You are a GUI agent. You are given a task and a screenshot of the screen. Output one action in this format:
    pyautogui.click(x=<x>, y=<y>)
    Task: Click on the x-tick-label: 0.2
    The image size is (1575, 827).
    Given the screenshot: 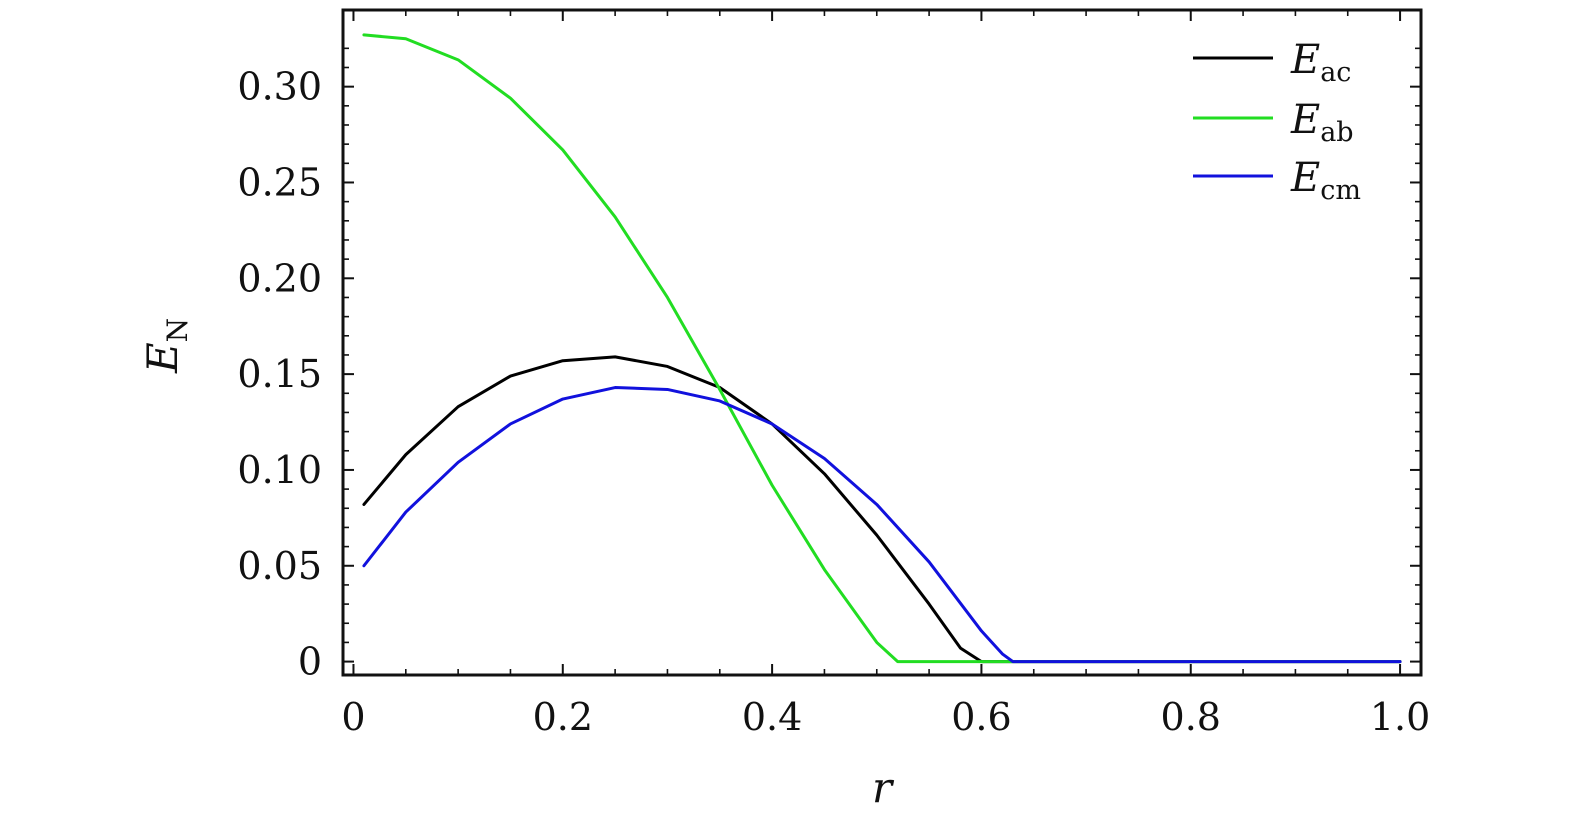 What is the action you would take?
    pyautogui.click(x=563, y=717)
    